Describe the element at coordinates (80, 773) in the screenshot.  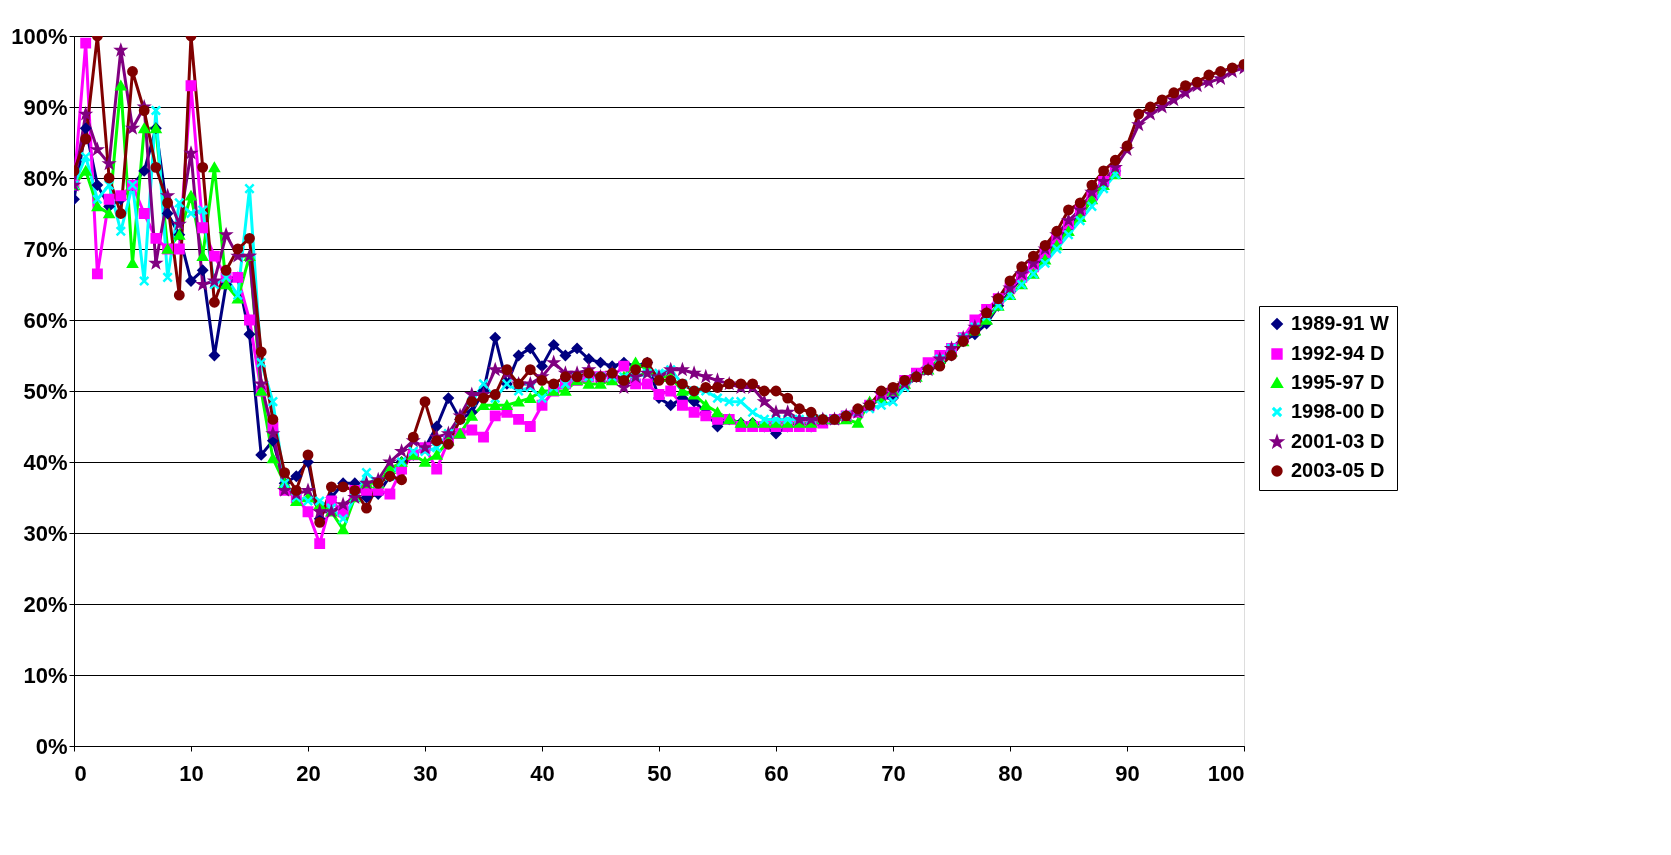
I see `x-tick-label: 0` at that location.